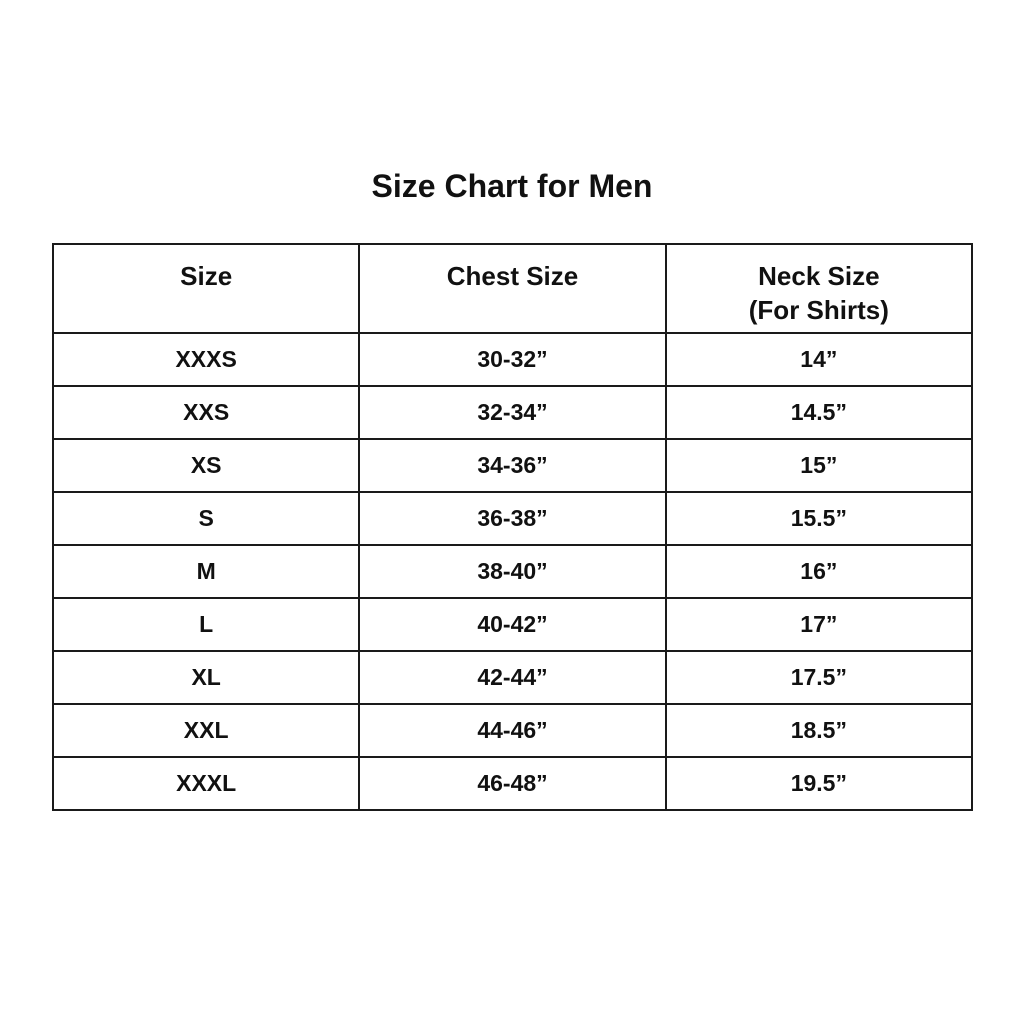 This screenshot has width=1024, height=1024. I want to click on table-row: XXL 44-46” 18.5”, so click(512, 730).